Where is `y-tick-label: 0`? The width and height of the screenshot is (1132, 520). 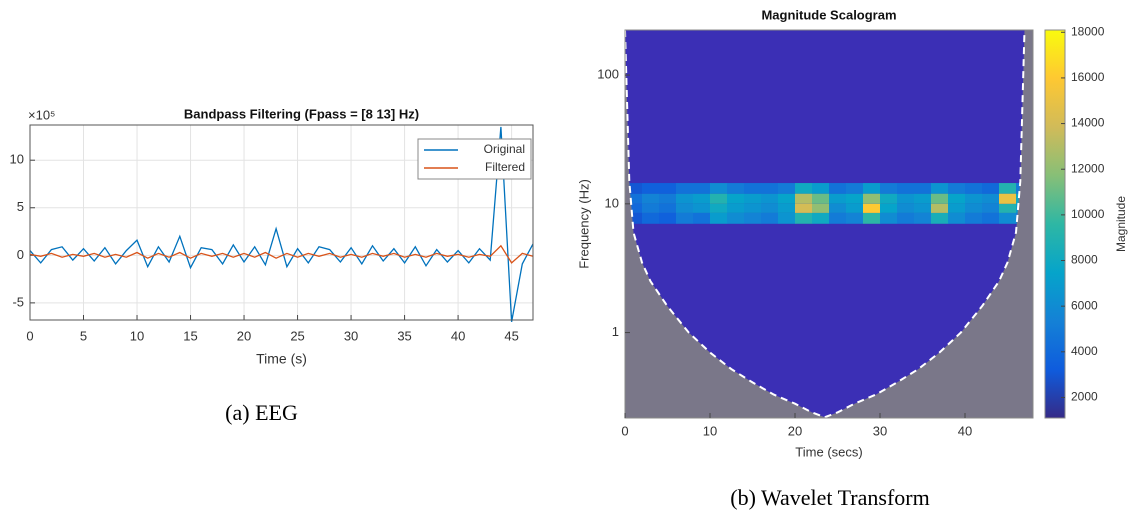
y-tick-label: 0 is located at coordinates (20, 254).